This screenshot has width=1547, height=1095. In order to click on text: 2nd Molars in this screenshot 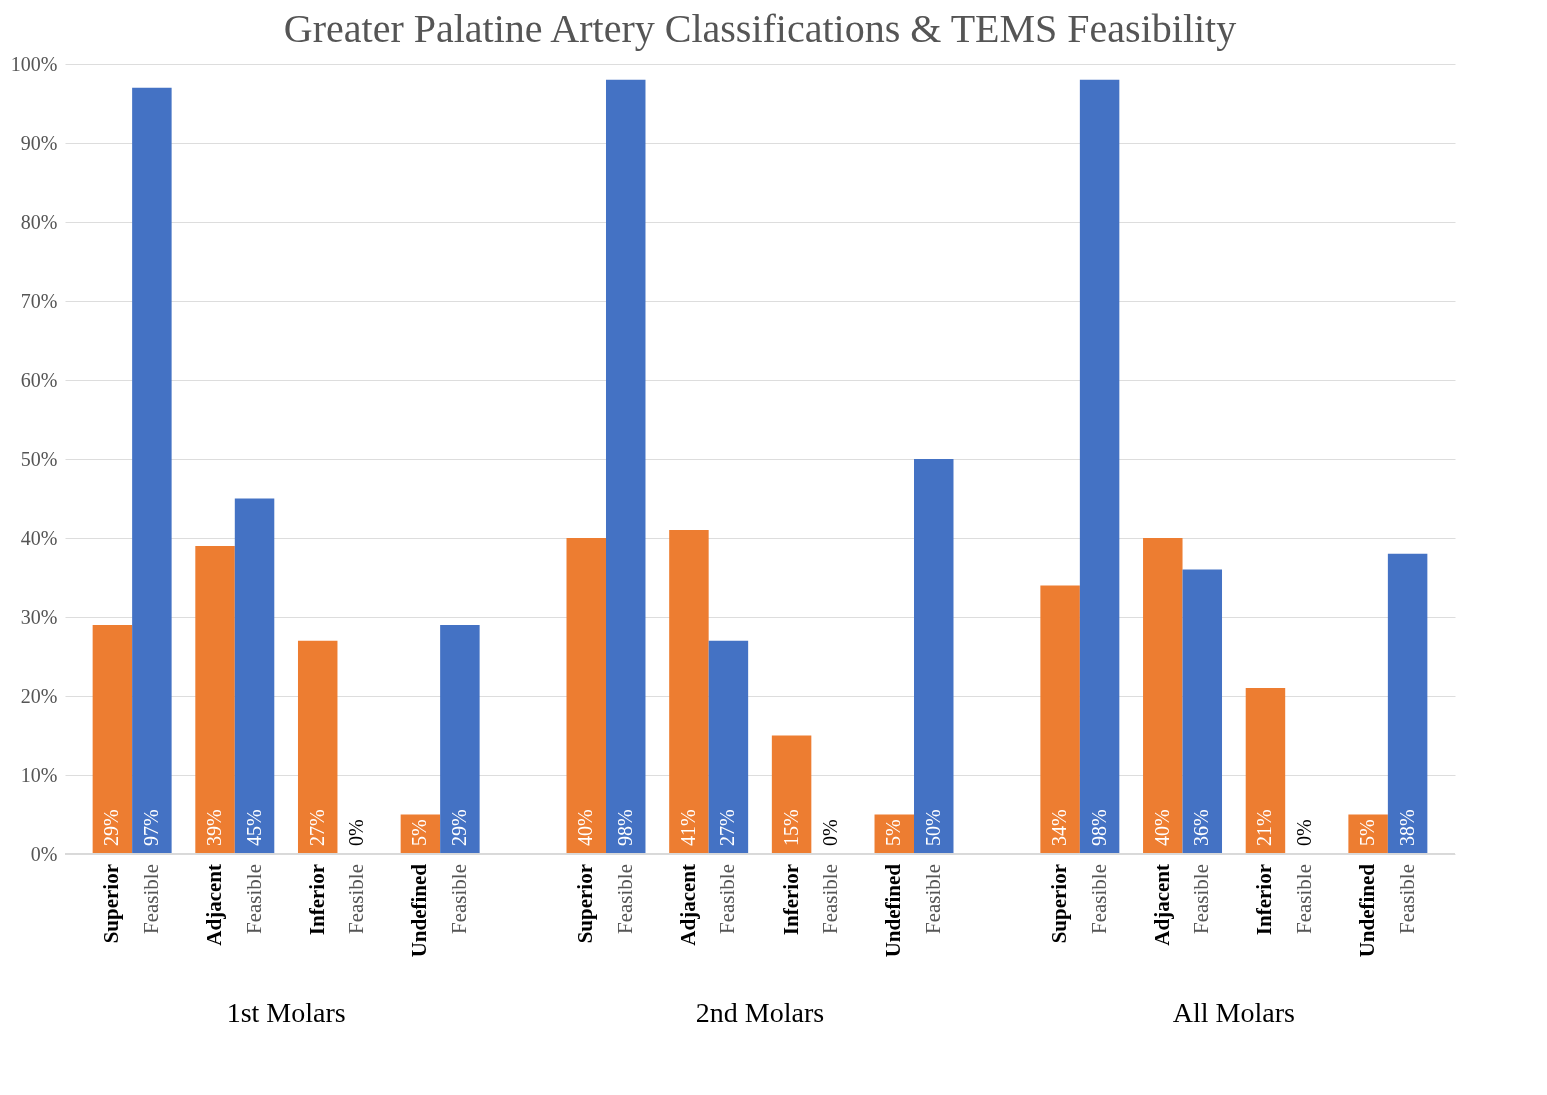, I will do `click(760, 1012)`.